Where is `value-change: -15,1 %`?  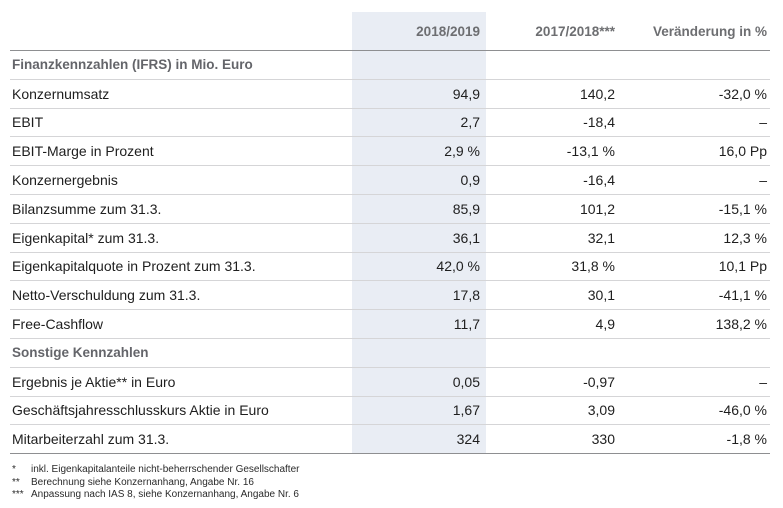
value-change: -15,1 % is located at coordinates (742, 208).